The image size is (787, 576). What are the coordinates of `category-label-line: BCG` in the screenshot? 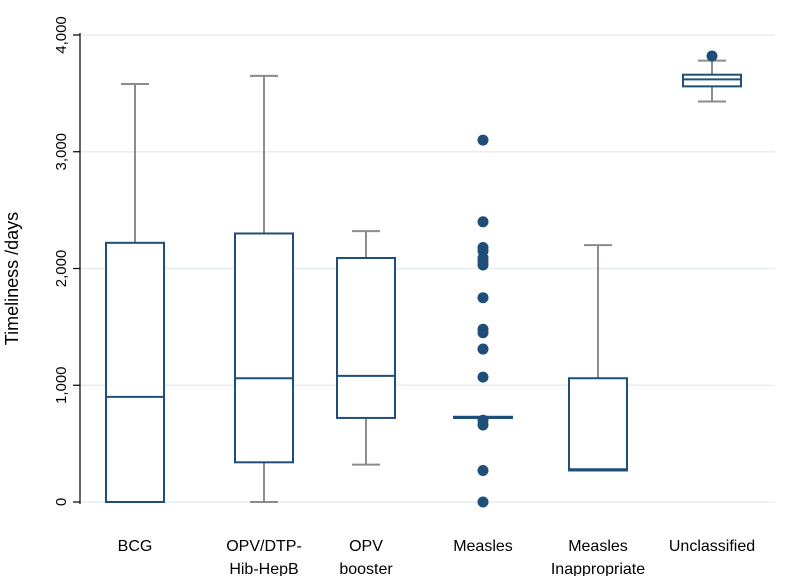 It's located at (135, 546).